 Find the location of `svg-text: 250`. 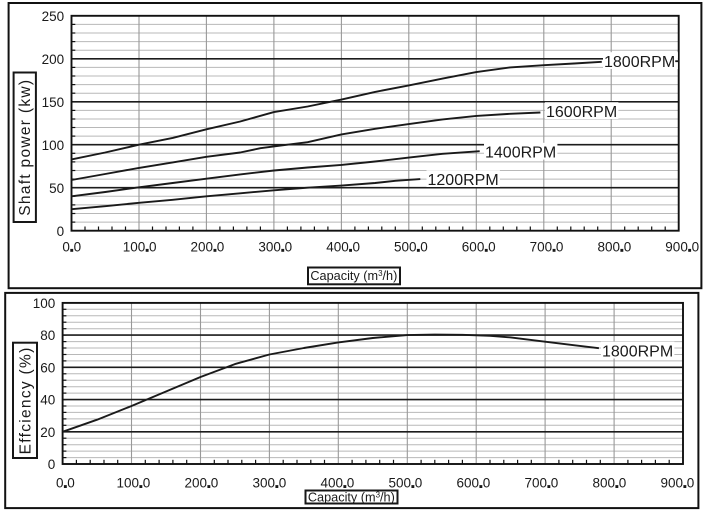

svg-text: 250 is located at coordinates (53, 16).